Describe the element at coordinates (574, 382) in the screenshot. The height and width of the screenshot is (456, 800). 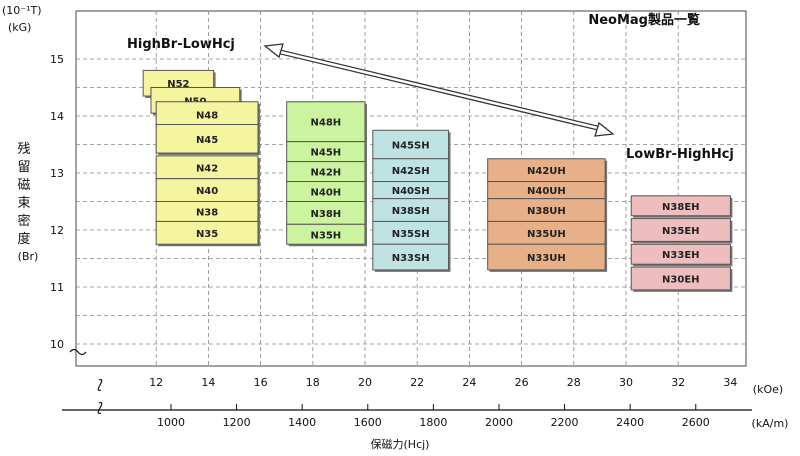
I see `x-tick-label-koe: 28` at that location.